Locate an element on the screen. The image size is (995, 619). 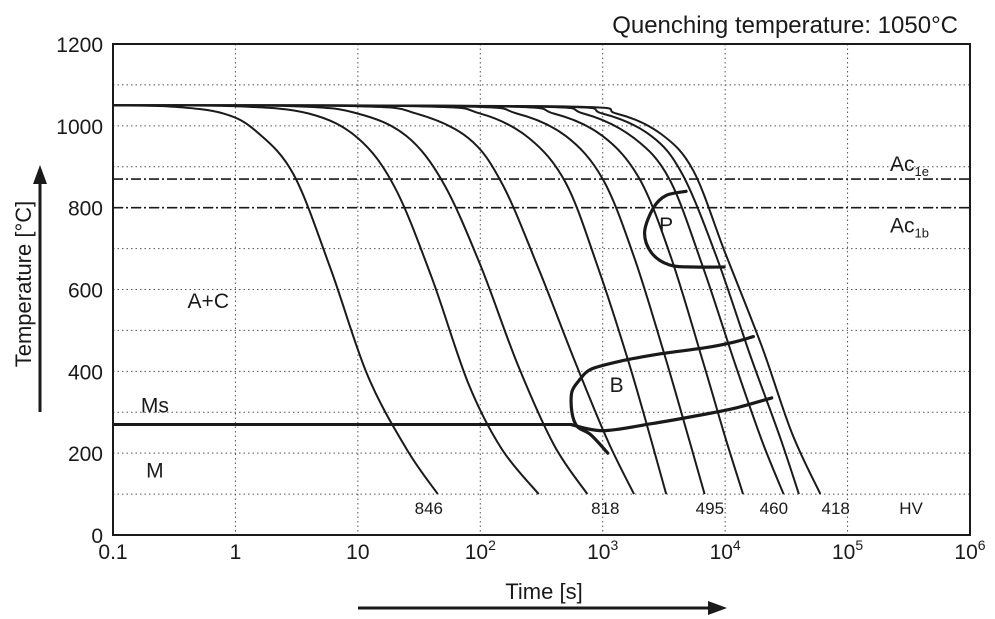
y-tick-labels: 0 200 400 600 800 1000 1200 is located at coordinates (79, 291).